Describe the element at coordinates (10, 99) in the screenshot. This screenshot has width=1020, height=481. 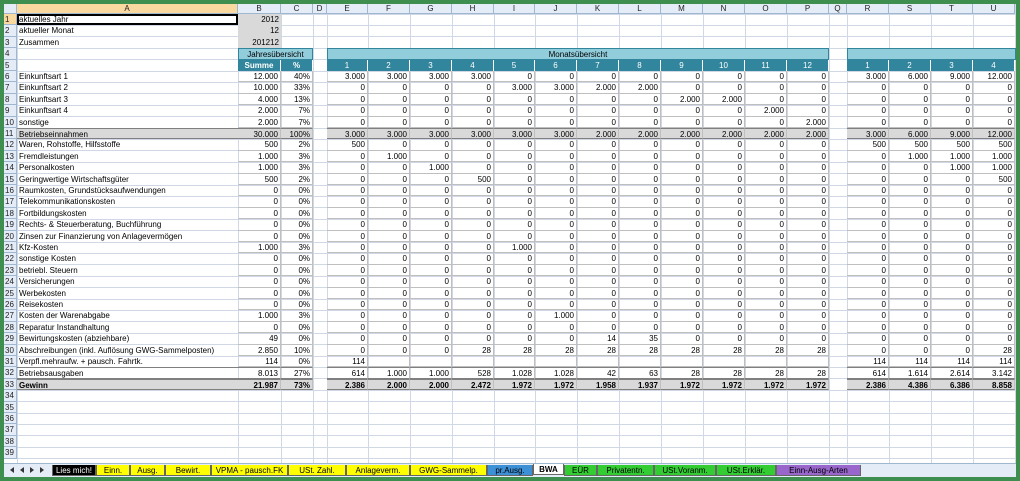
I see `row-header: 8` at that location.